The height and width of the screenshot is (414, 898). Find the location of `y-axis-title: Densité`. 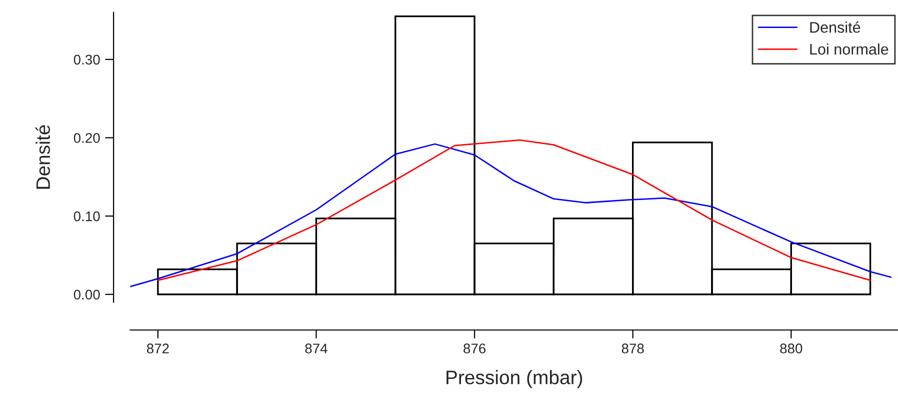

y-axis-title: Densité is located at coordinates (43, 157).